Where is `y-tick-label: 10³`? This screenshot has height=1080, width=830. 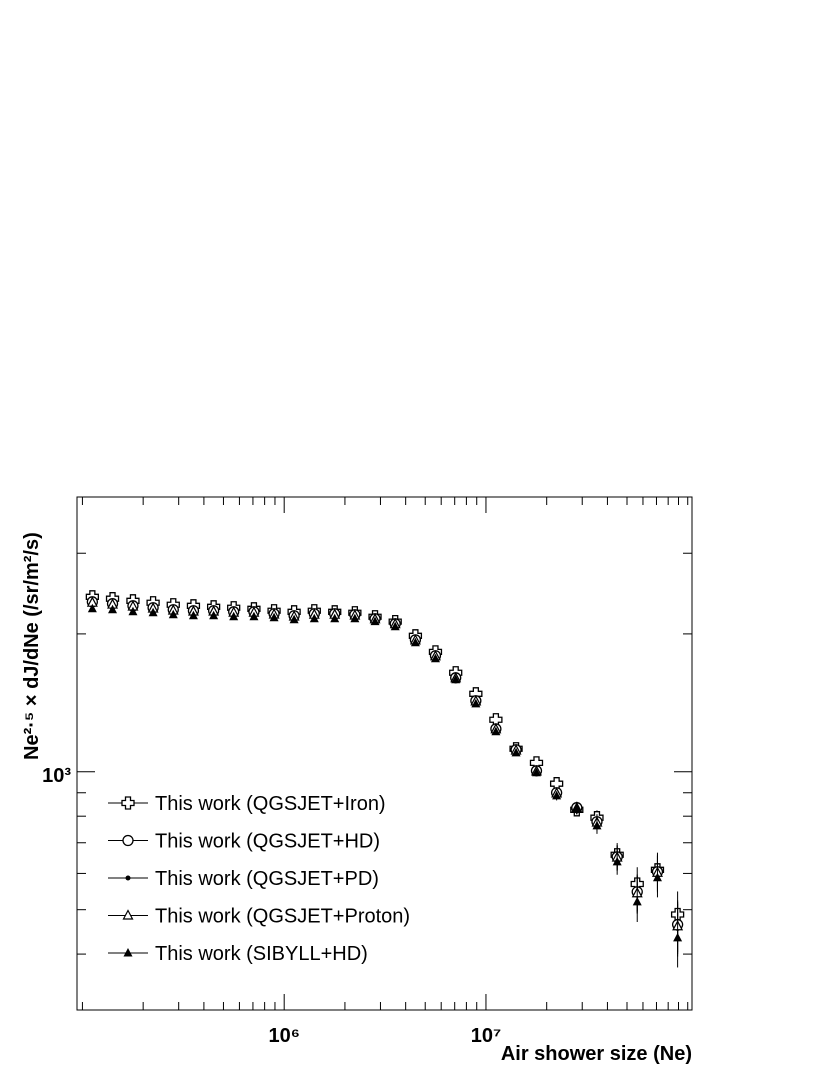
y-tick-label: 10³ is located at coordinates (56, 776).